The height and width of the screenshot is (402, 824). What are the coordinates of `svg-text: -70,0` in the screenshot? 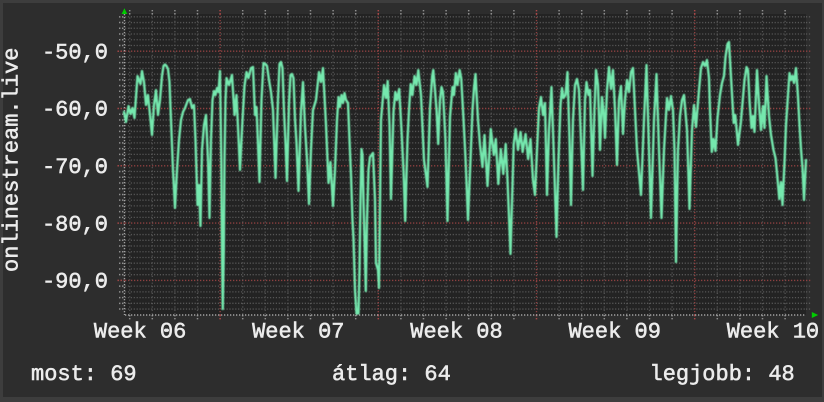 It's located at (75, 167).